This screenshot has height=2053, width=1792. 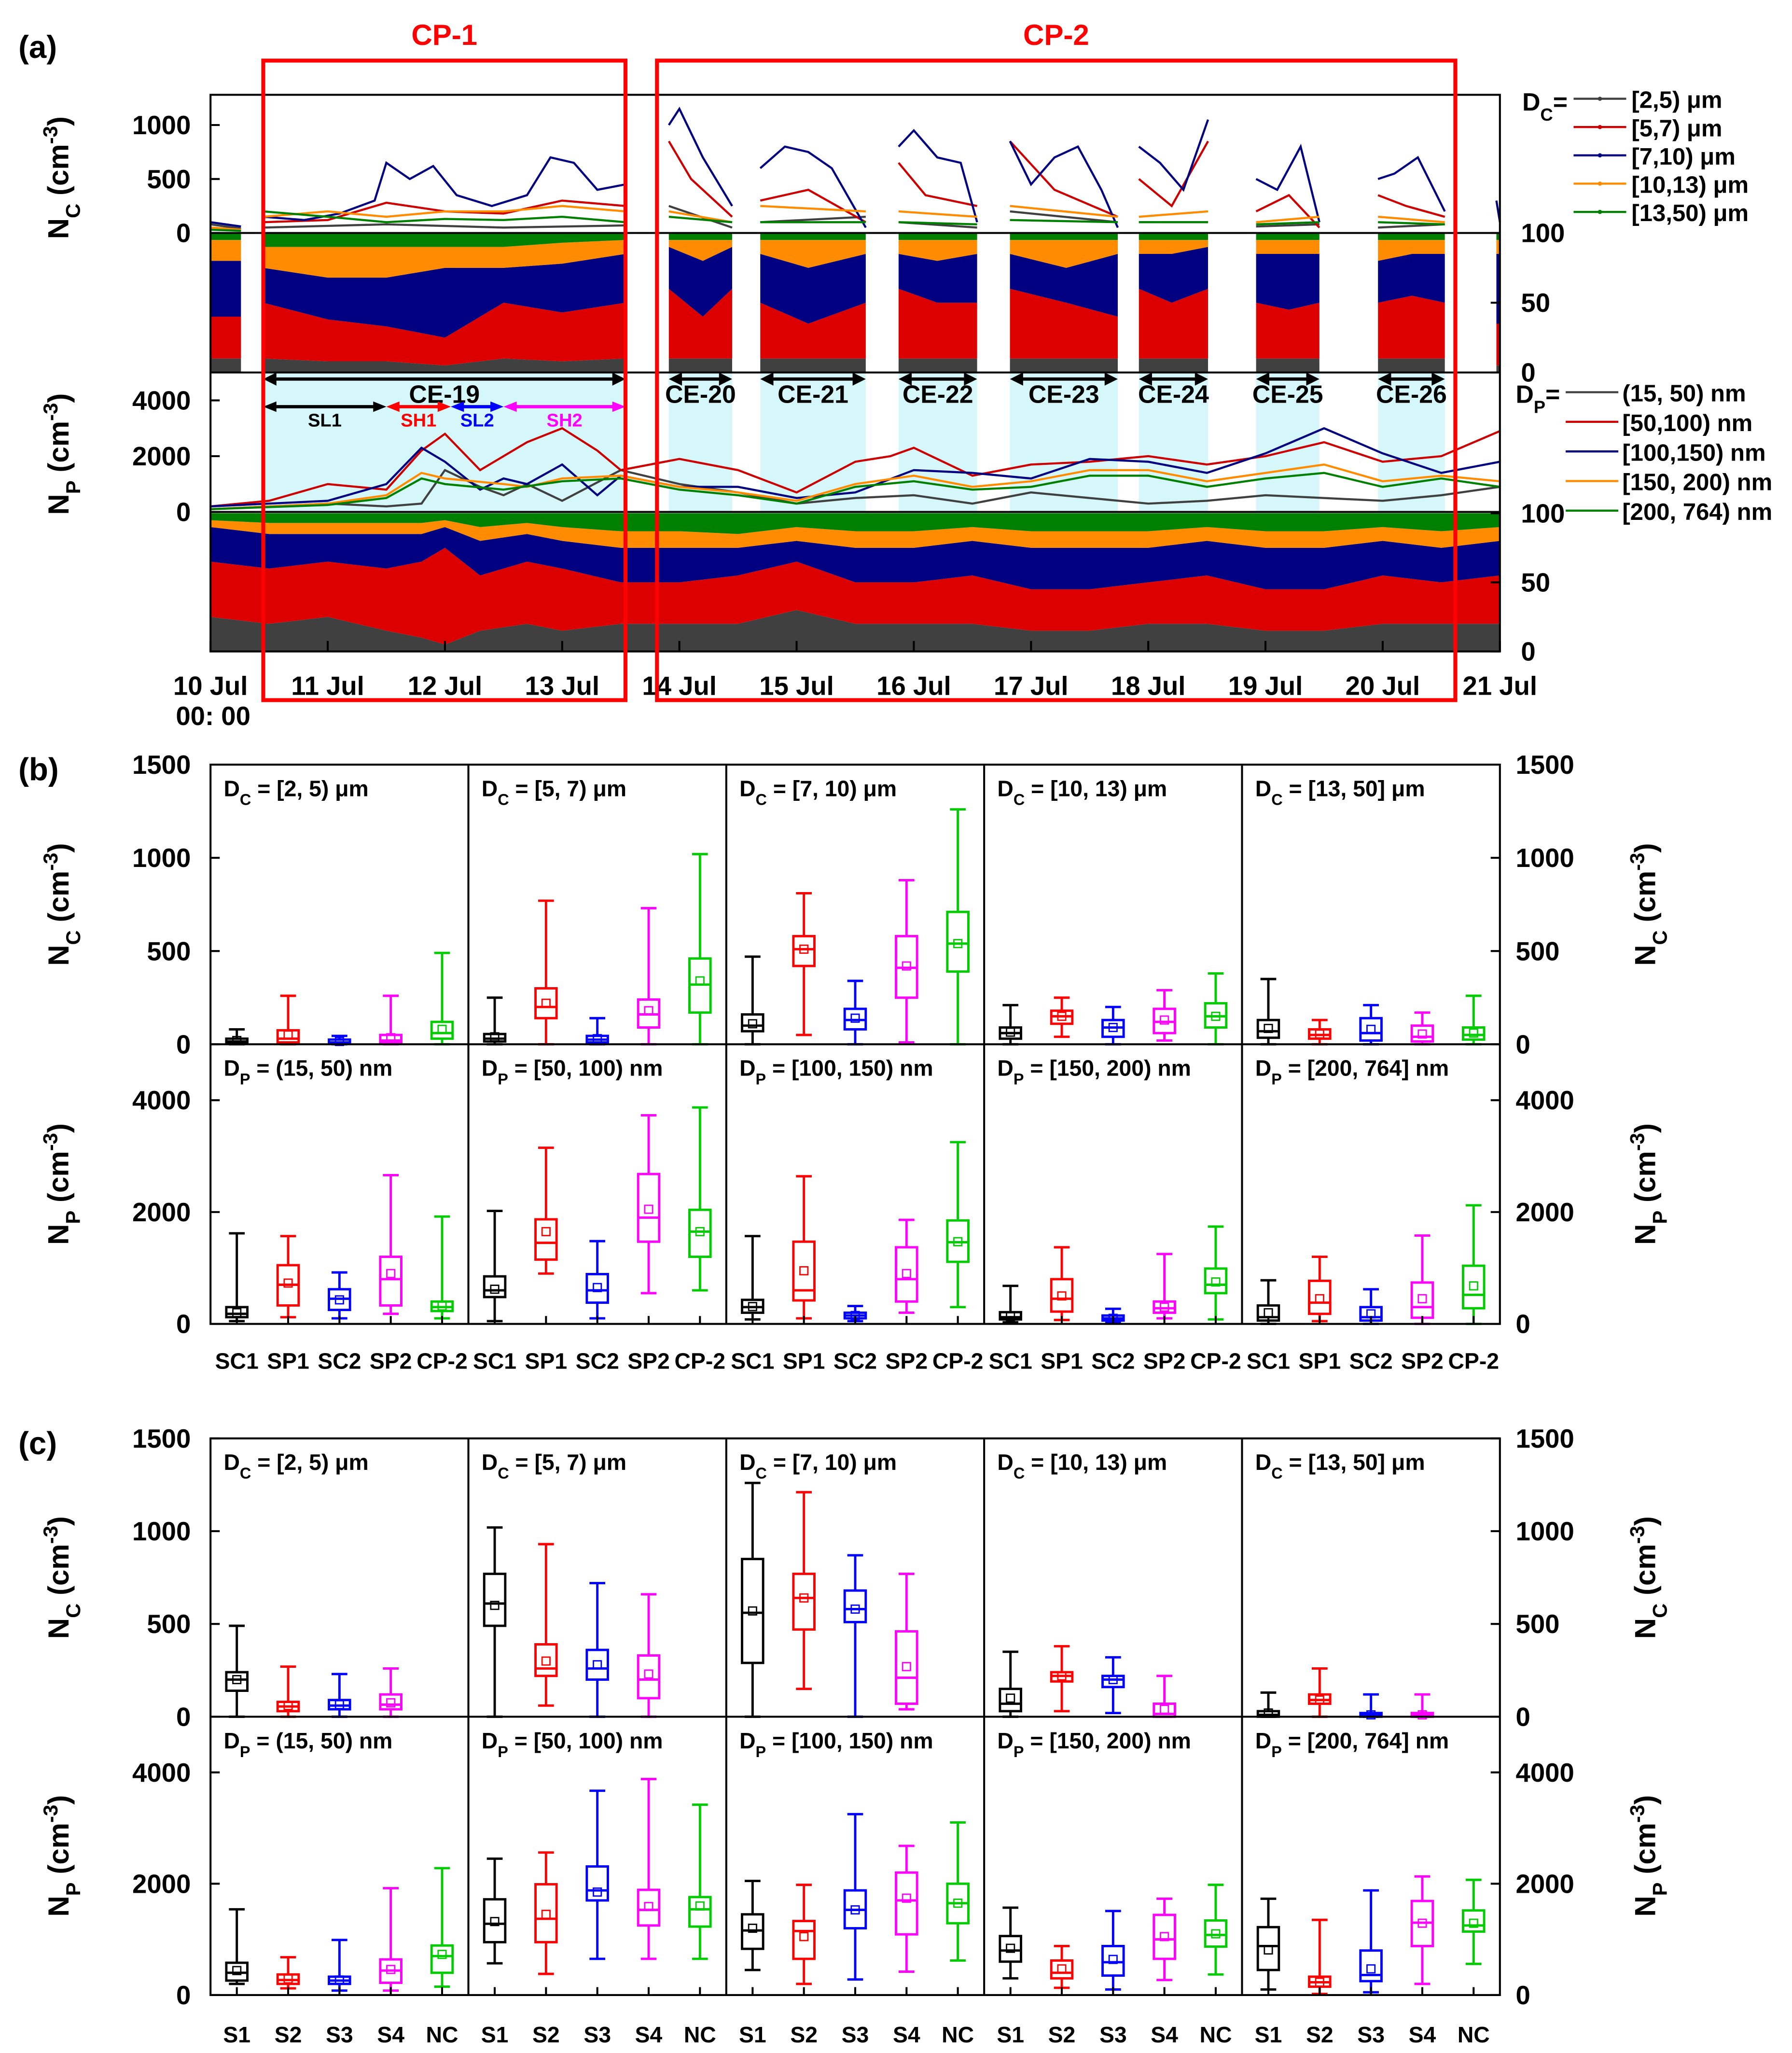 What do you see at coordinates (183, 233) in the screenshot?
I see `nc-ytick-label: 0` at bounding box center [183, 233].